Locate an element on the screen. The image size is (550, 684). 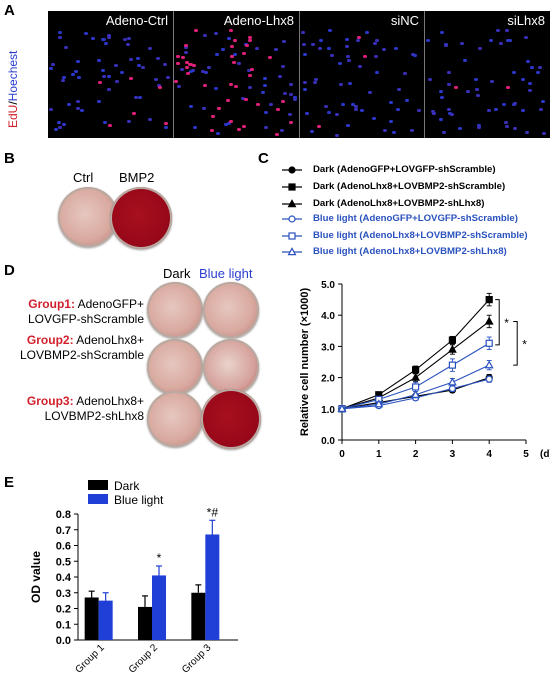
legend-entry-1: Dark (AdenoGFP+LOVGFP-shScramble) is located at coordinates (404, 169).